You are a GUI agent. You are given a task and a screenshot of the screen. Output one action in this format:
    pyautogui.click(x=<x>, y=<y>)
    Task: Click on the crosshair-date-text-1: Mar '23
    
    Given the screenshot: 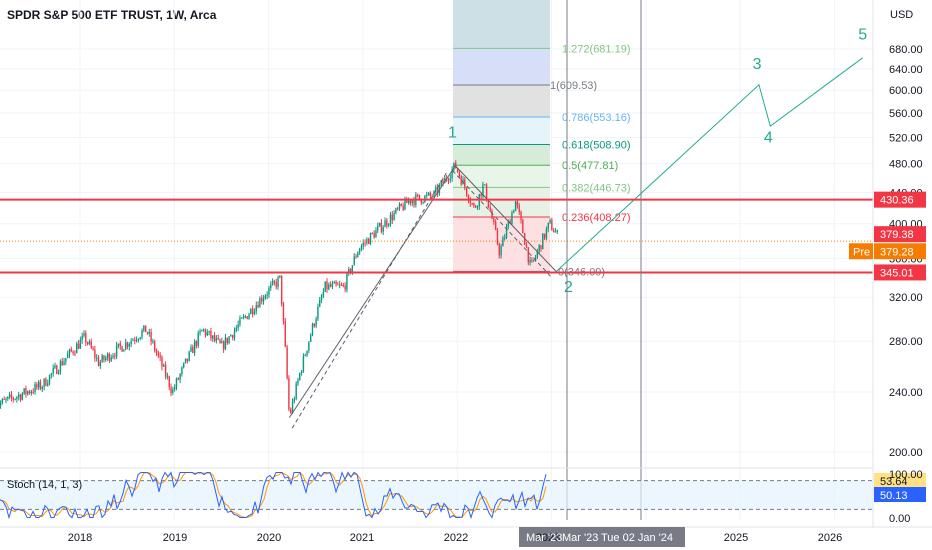 What is the action you would take?
    pyautogui.click(x=544, y=538)
    